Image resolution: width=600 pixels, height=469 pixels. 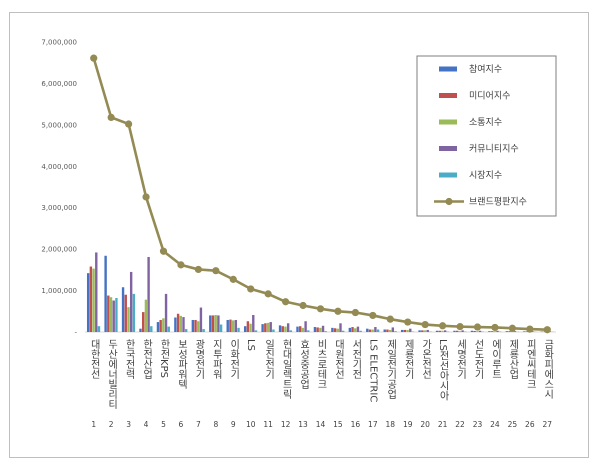 I want to click on category-label: 선도전기, so click(x=478, y=359).